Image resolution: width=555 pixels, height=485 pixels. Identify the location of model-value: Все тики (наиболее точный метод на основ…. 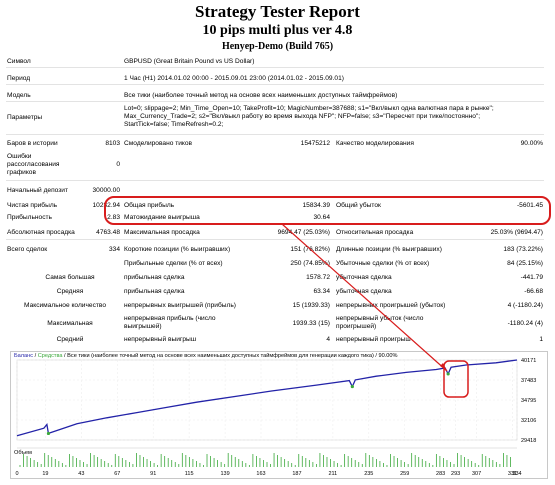
(261, 95).